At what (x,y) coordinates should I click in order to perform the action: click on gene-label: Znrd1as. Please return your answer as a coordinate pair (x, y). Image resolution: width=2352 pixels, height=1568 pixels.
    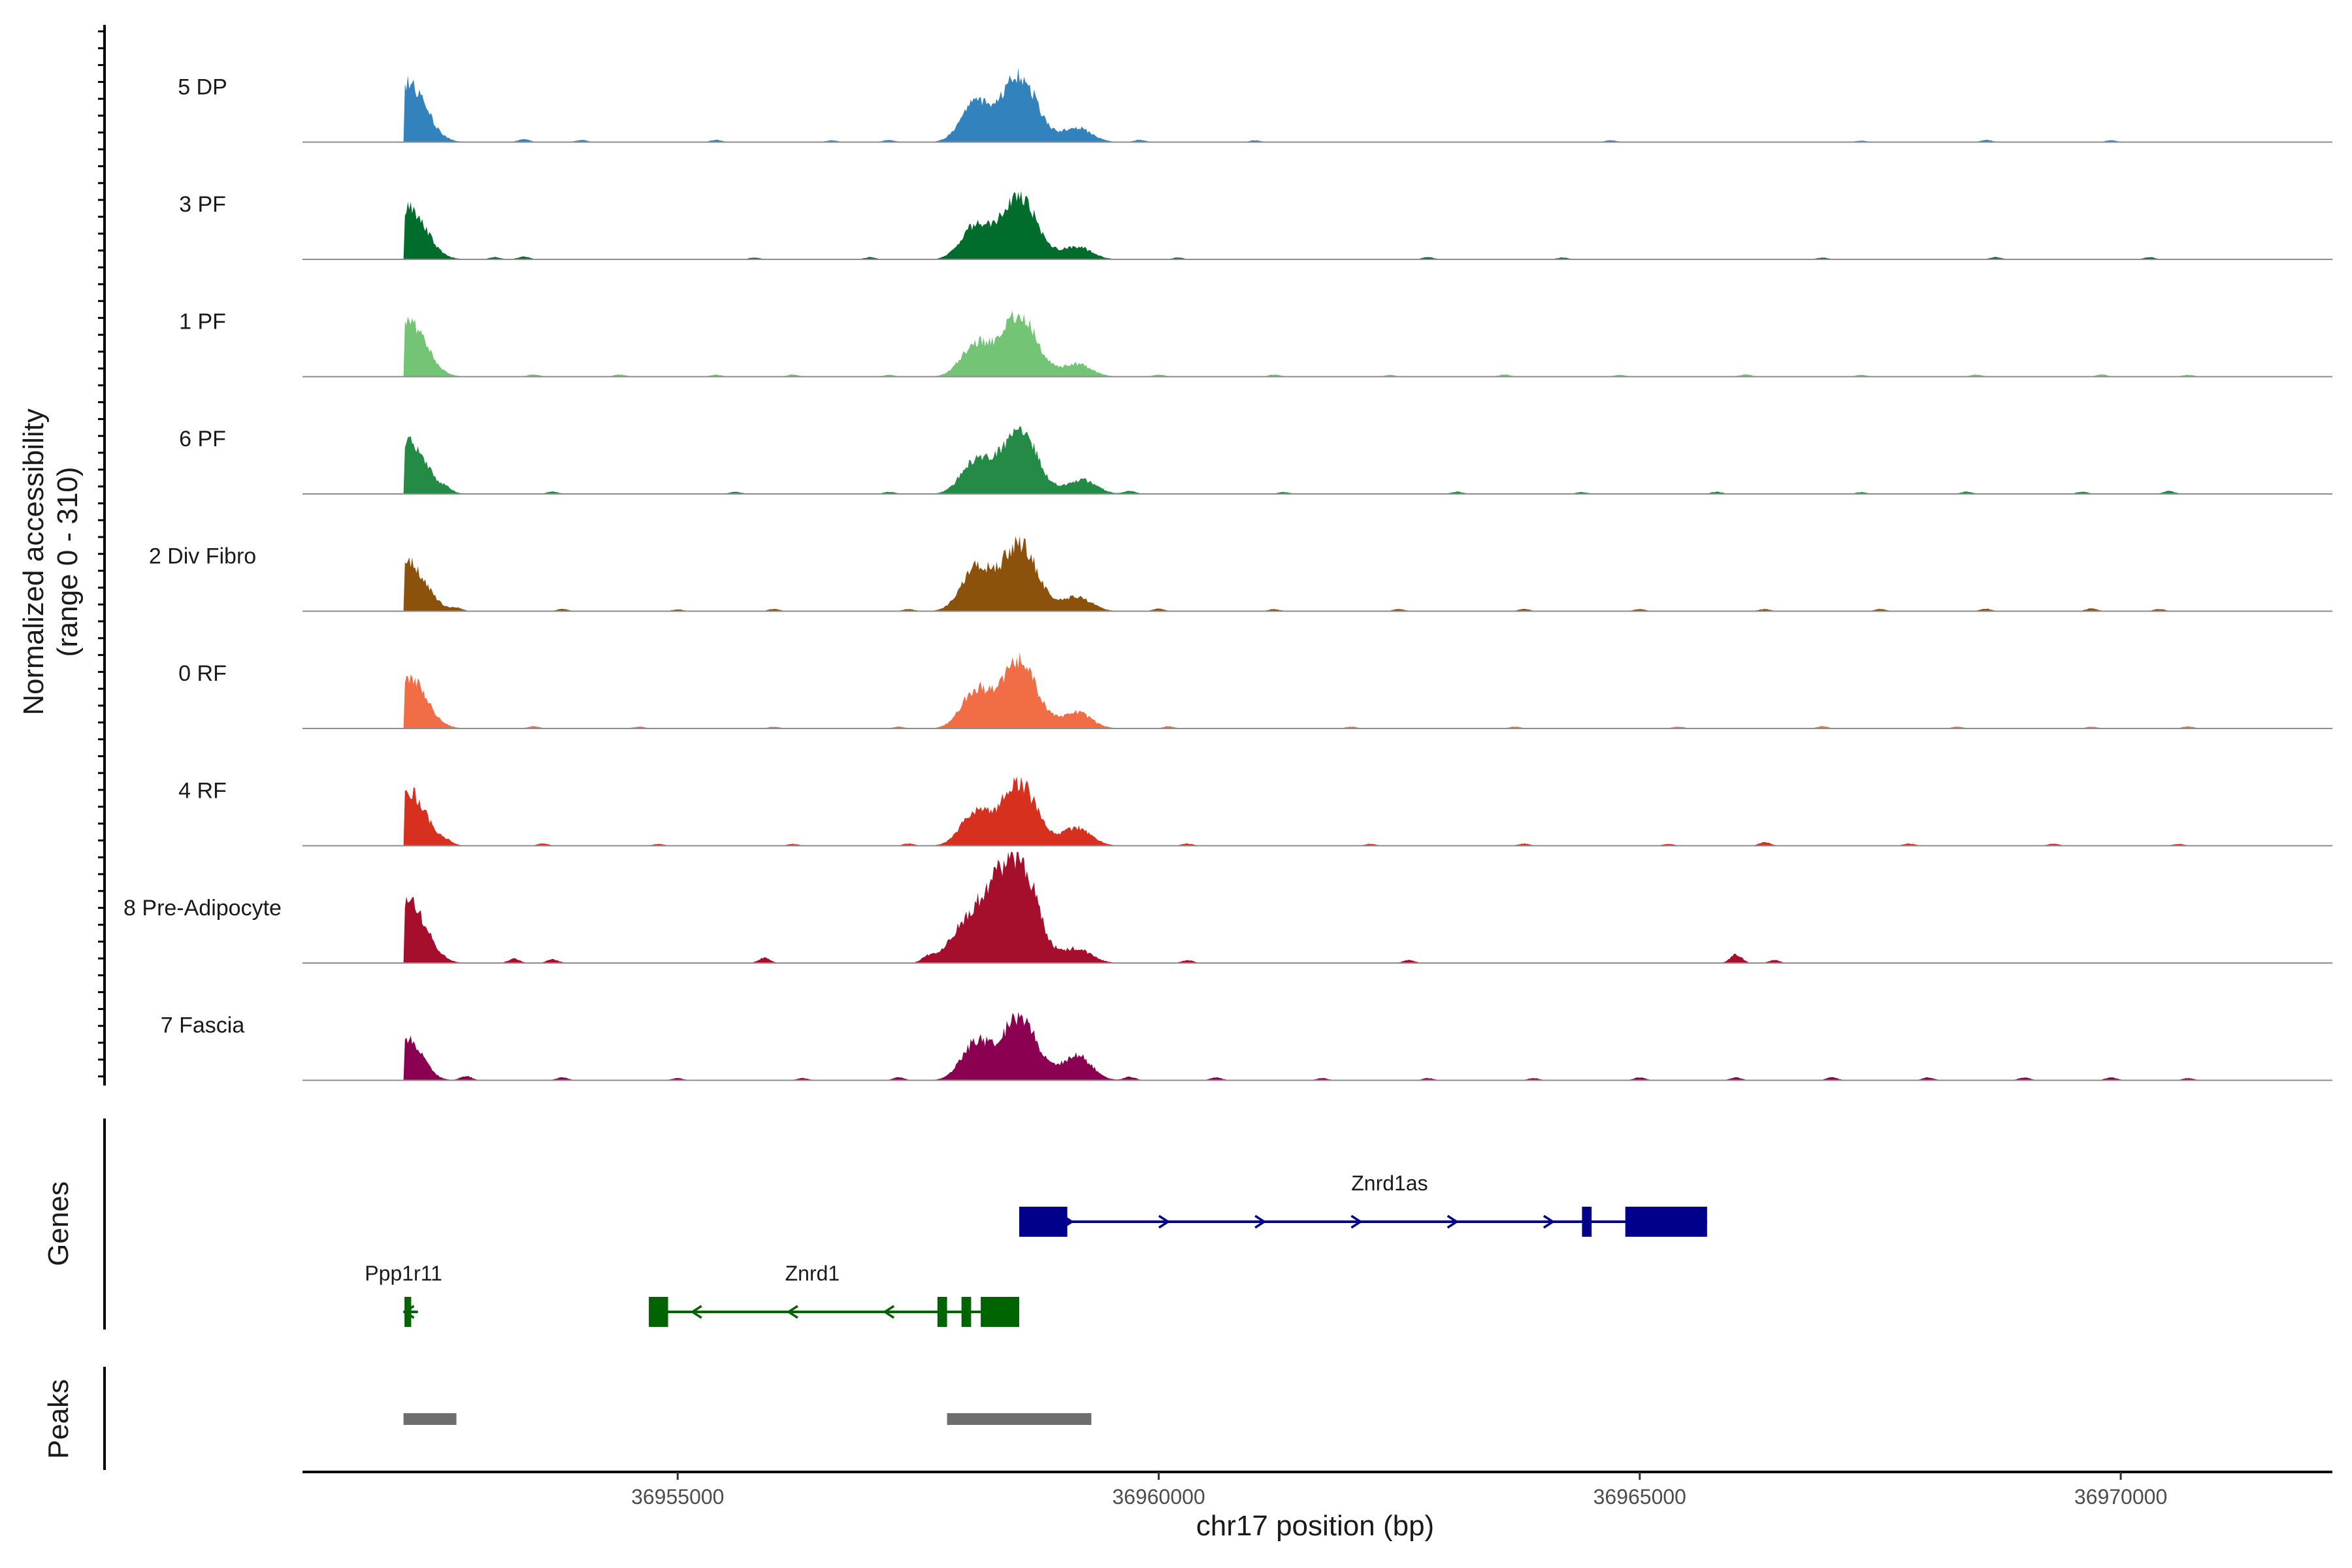
    Looking at the image, I should click on (1389, 1183).